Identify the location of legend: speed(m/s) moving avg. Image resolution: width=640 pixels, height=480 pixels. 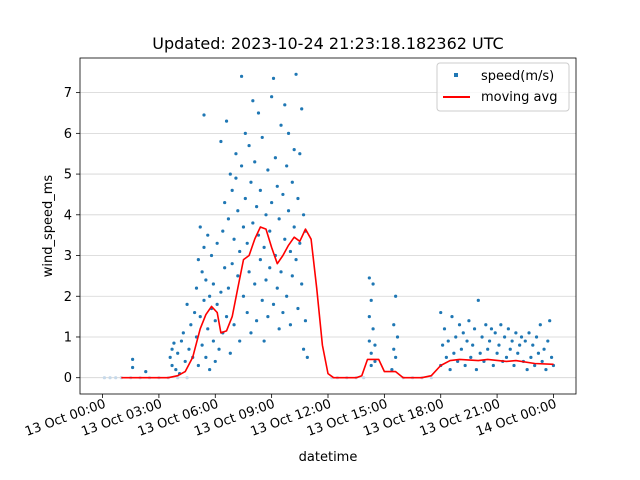
(503, 87).